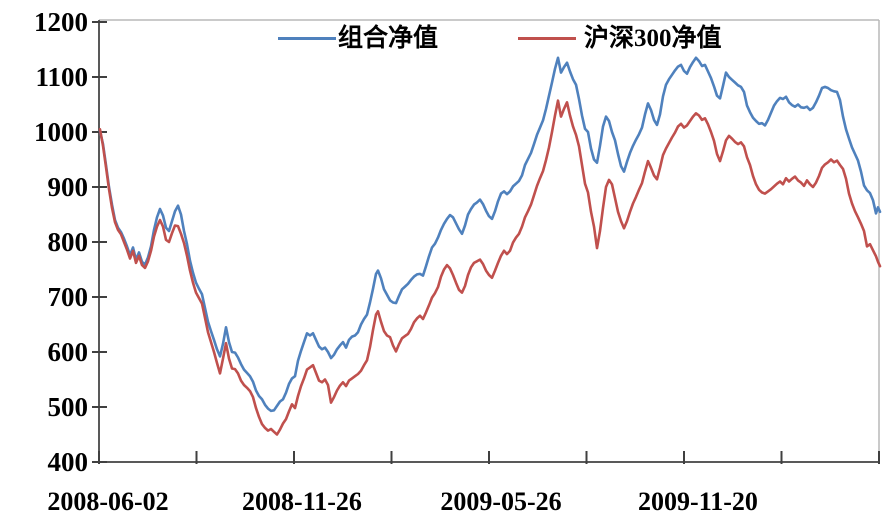 This screenshot has width=888, height=531. I want to click on x-axis-date-label: 2009-05-26, so click(501, 501).